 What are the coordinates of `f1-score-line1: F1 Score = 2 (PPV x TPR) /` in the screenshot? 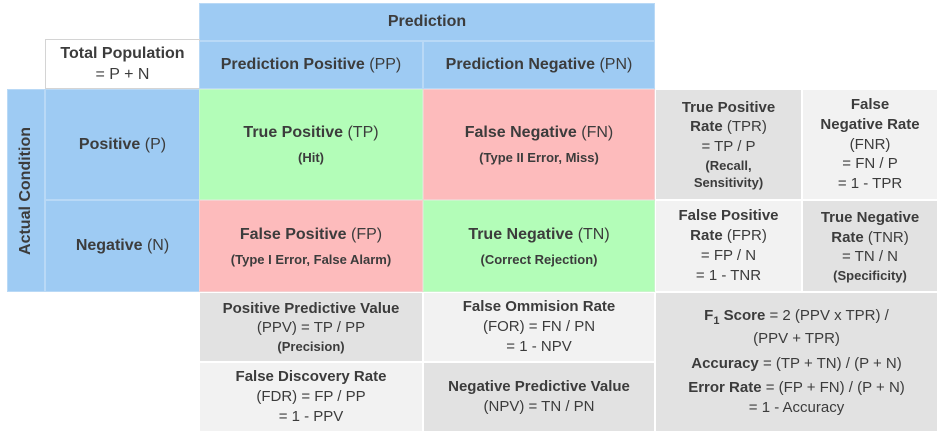 It's located at (796, 317).